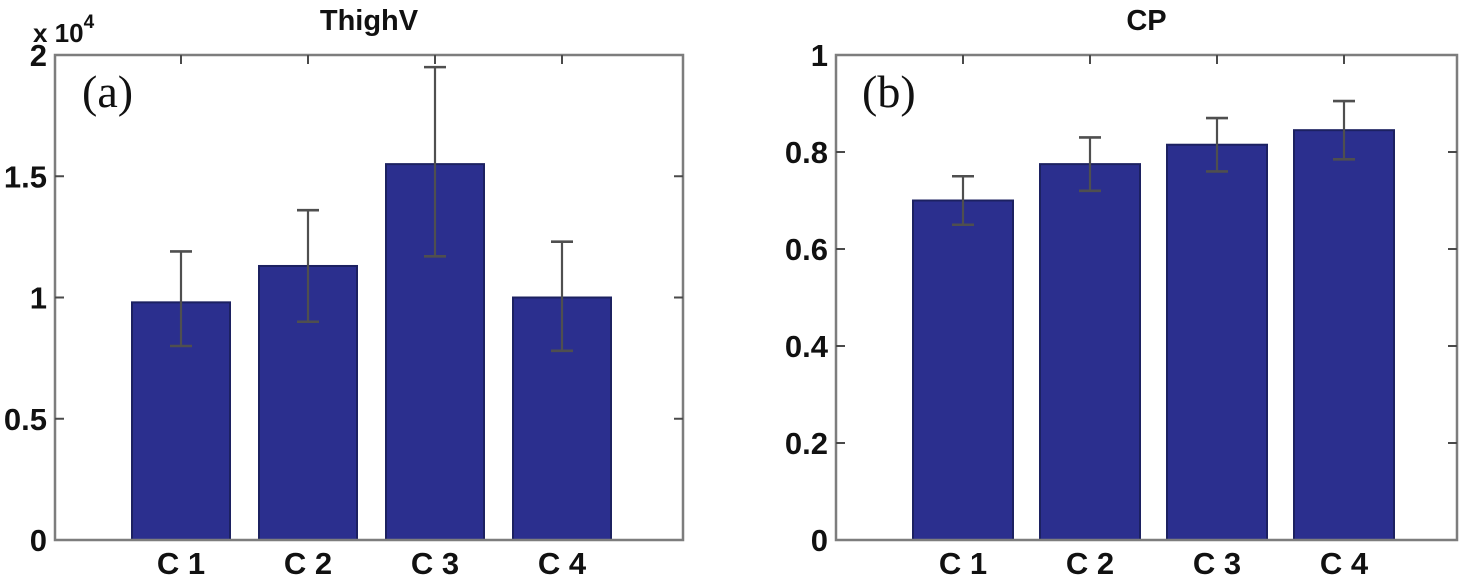 Image resolution: width=1475 pixels, height=580 pixels. I want to click on exponent-base: x 10, so click(58, 33).